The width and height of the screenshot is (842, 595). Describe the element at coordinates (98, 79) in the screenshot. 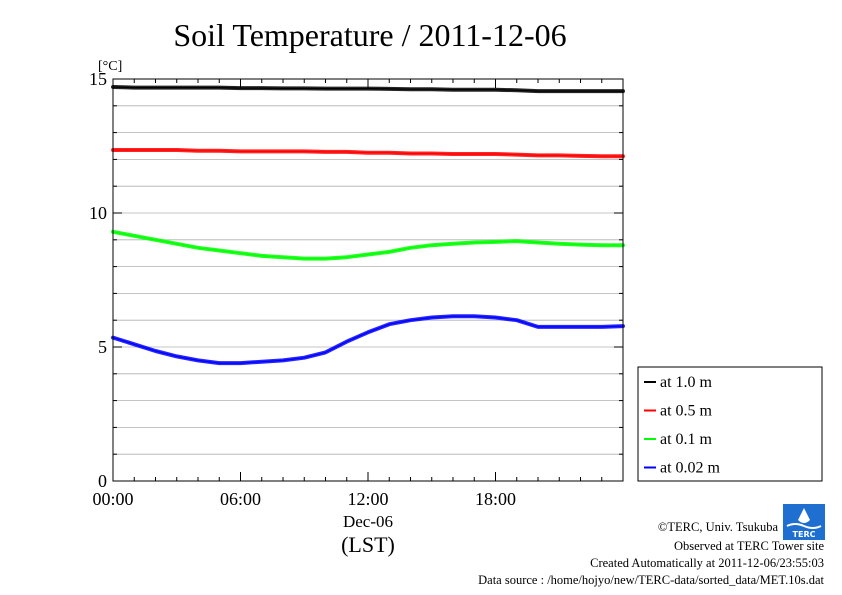

I see `y-tick-label: 15` at that location.